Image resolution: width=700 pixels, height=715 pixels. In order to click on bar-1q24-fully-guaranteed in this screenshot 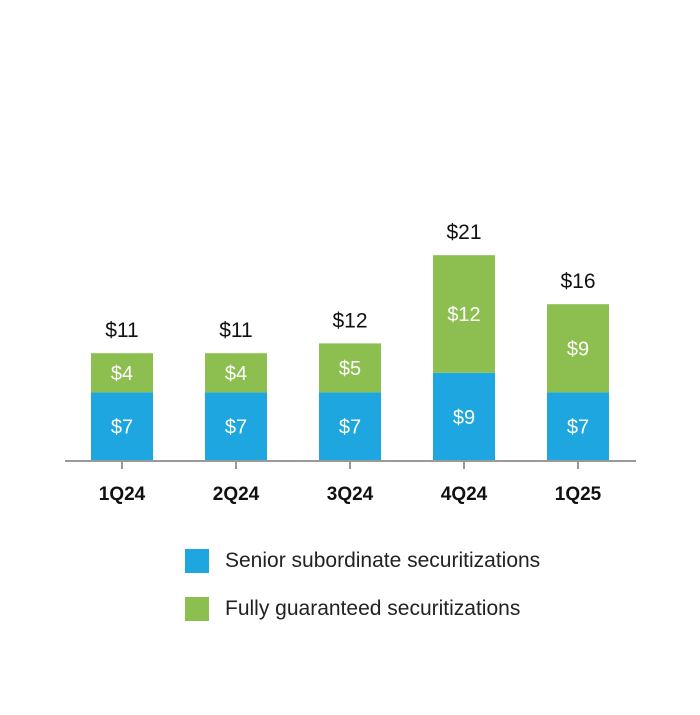, I will do `click(122, 373)`.